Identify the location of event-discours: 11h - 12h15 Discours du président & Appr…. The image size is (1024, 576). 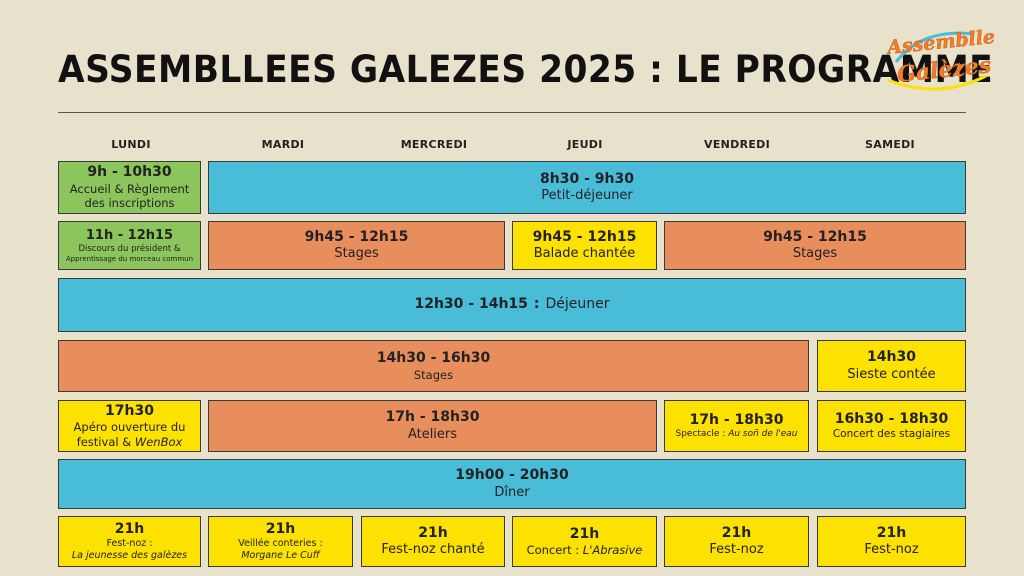
(129, 245).